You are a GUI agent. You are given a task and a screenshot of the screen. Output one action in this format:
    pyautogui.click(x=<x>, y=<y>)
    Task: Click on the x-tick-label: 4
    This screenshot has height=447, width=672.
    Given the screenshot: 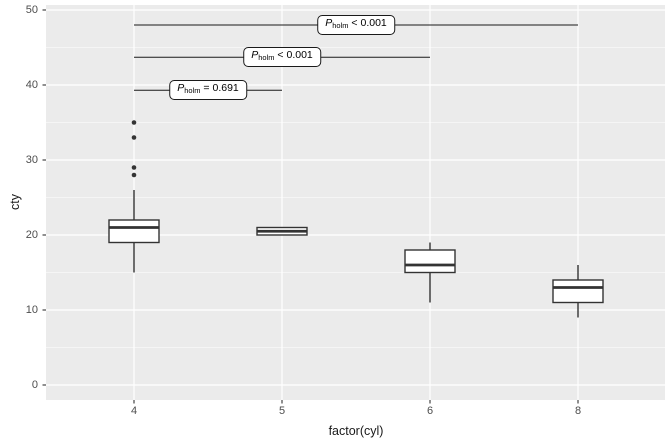 What is the action you would take?
    pyautogui.click(x=134, y=411)
    